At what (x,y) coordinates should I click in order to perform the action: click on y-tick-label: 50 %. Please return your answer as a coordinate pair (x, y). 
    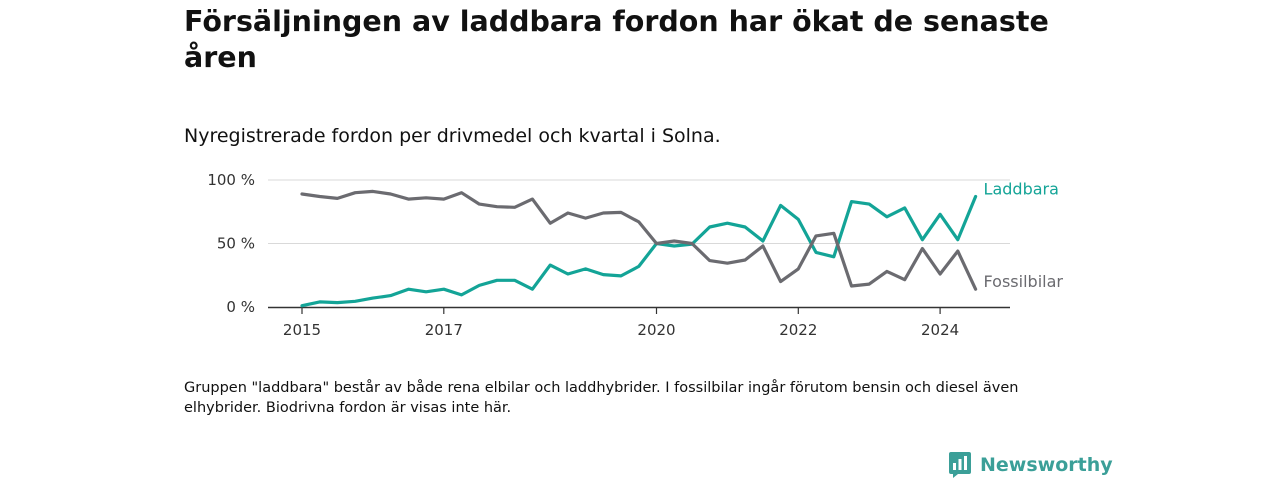
    Looking at the image, I should click on (236, 244).